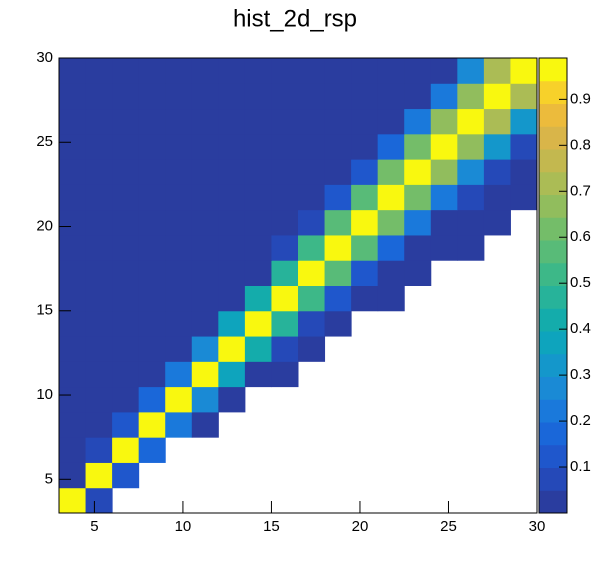 The width and height of the screenshot is (596, 572). What do you see at coordinates (537, 526) in the screenshot?
I see `x-tick-label: 30` at bounding box center [537, 526].